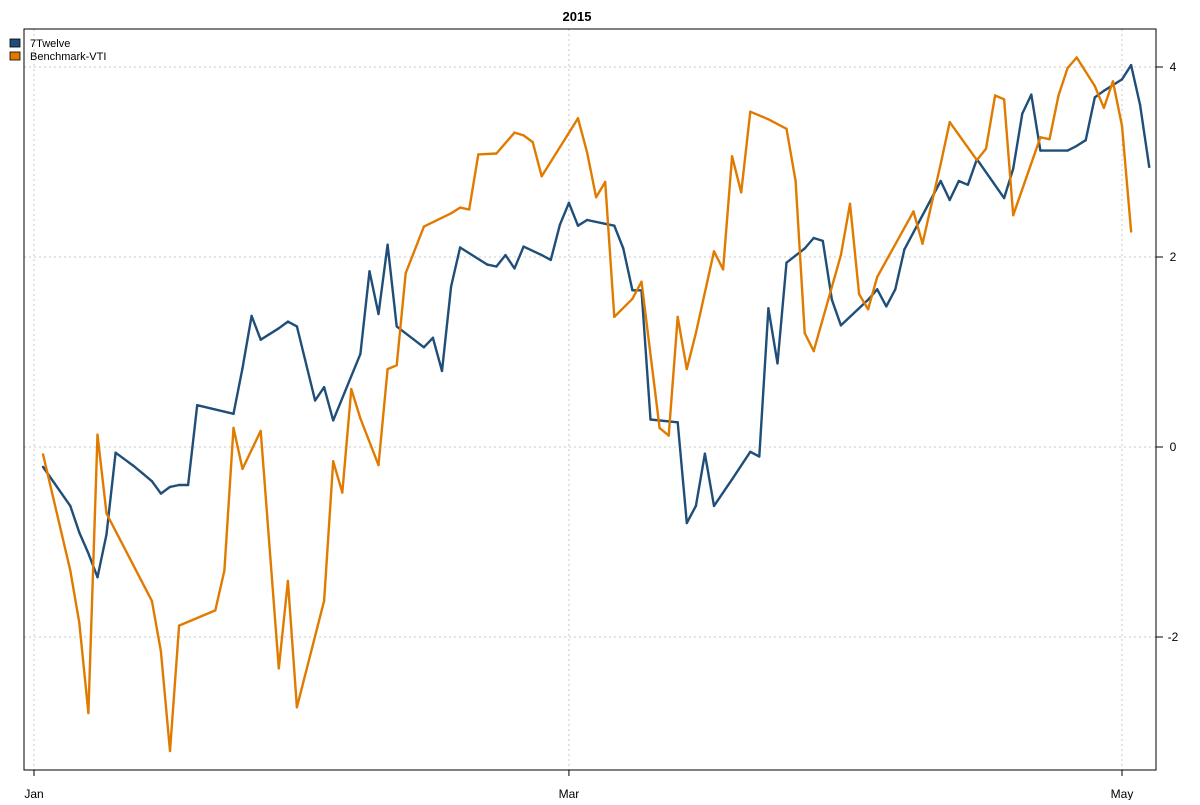 Image resolution: width=1200 pixels, height=805 pixels. Describe the element at coordinates (577, 16) in the screenshot. I see `chart-title: 2015` at that location.